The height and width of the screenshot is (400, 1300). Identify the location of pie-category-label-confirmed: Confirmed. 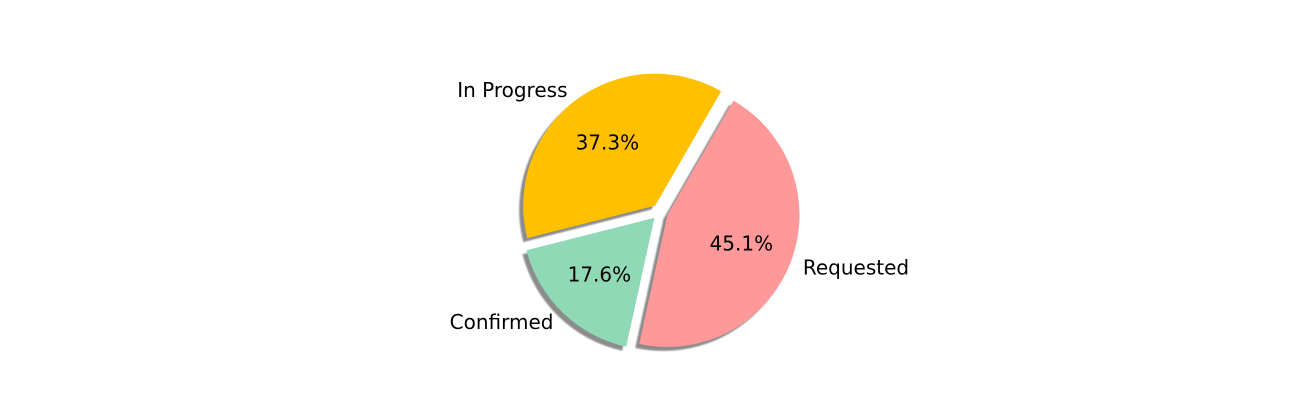
(502, 322).